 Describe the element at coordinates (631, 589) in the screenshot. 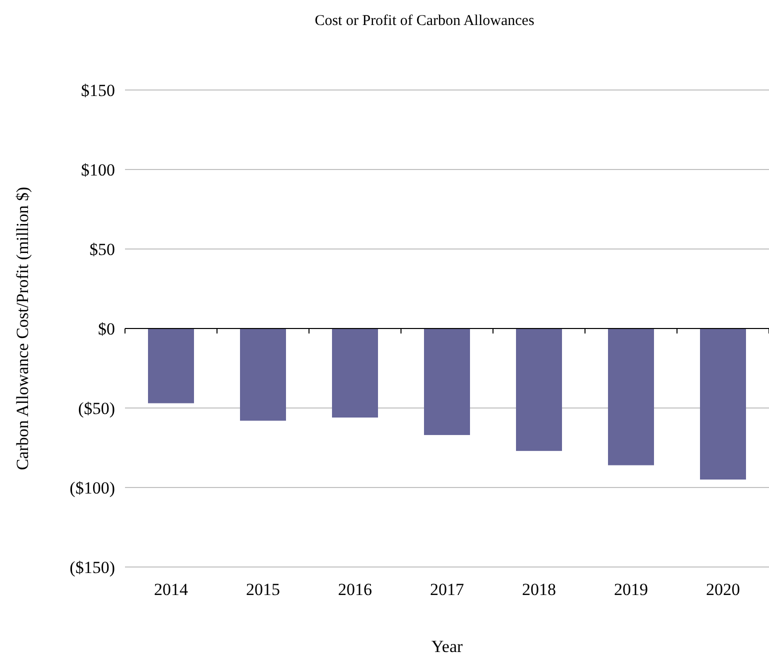

I see `x-tick-label: 2019` at that location.